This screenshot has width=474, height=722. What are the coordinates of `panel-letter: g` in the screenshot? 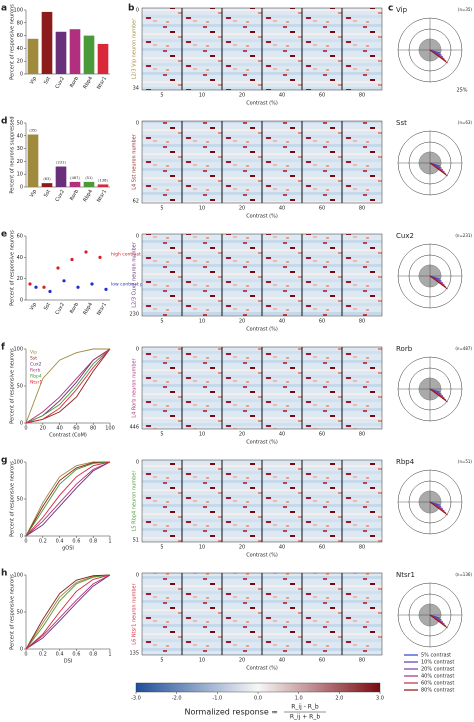 It's located at (4, 461).